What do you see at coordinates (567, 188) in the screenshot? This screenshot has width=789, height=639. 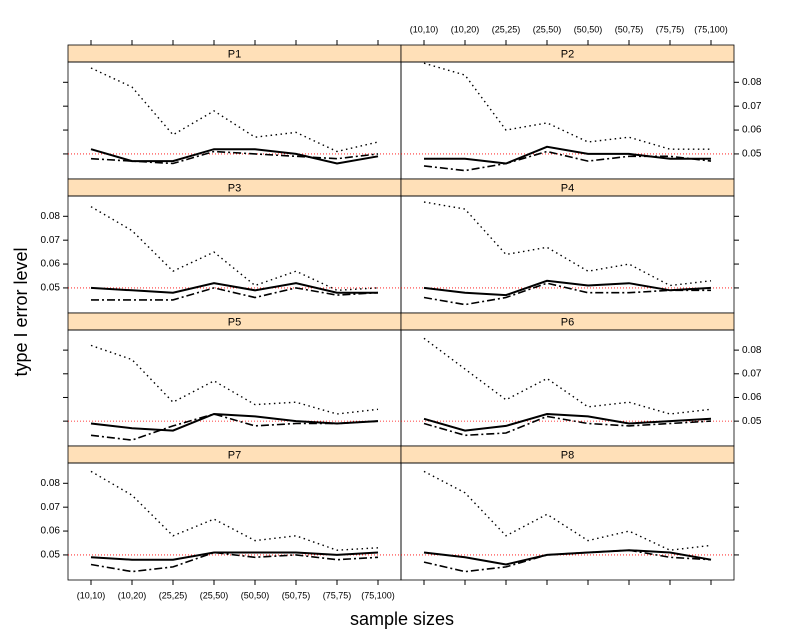 I see `panel-title: P4` at bounding box center [567, 188].